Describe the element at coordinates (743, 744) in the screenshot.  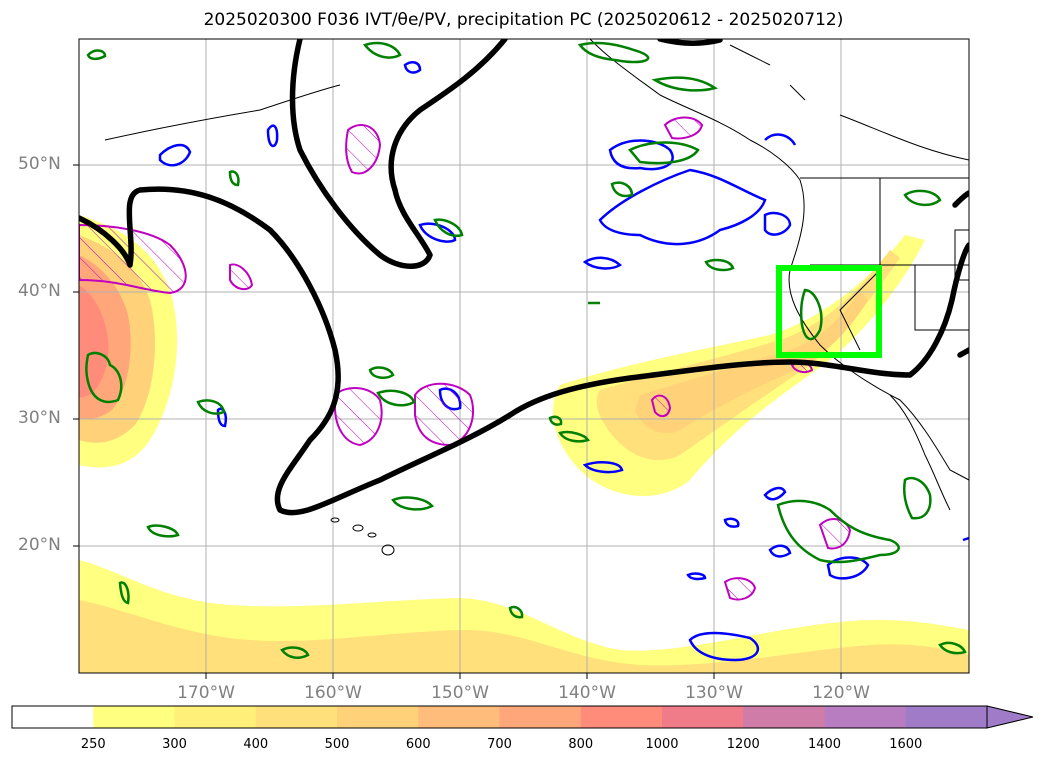
I see `colorbar-label: 1200` at that location.